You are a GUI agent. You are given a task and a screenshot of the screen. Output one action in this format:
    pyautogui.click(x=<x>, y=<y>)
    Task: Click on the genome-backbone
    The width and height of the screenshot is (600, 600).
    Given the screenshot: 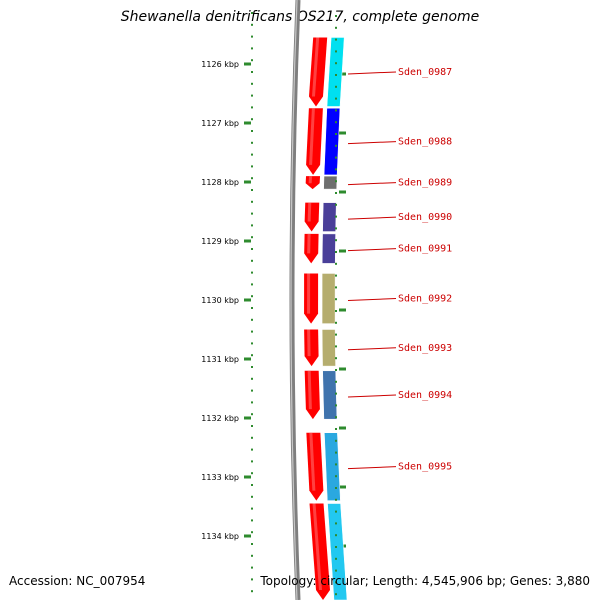 What is the action you would take?
    pyautogui.click(x=295, y=300)
    